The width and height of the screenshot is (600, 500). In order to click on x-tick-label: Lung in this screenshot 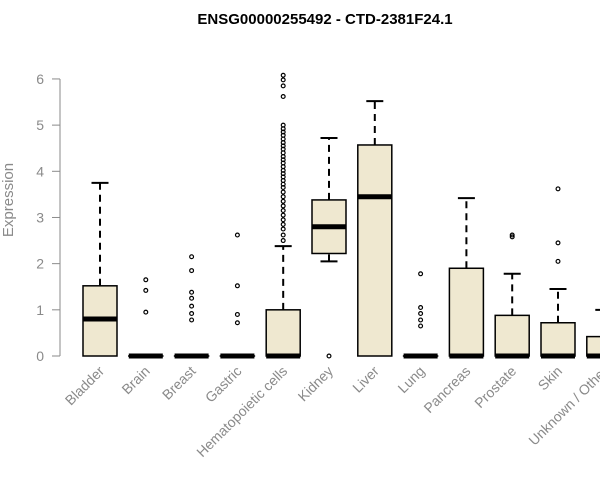, I will do `click(410, 379)`.